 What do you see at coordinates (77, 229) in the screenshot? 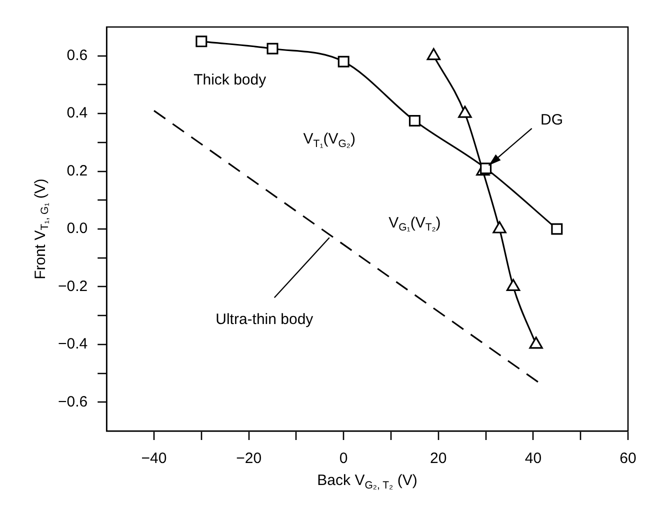
I see `y-tick-label: 0.0` at bounding box center [77, 229].